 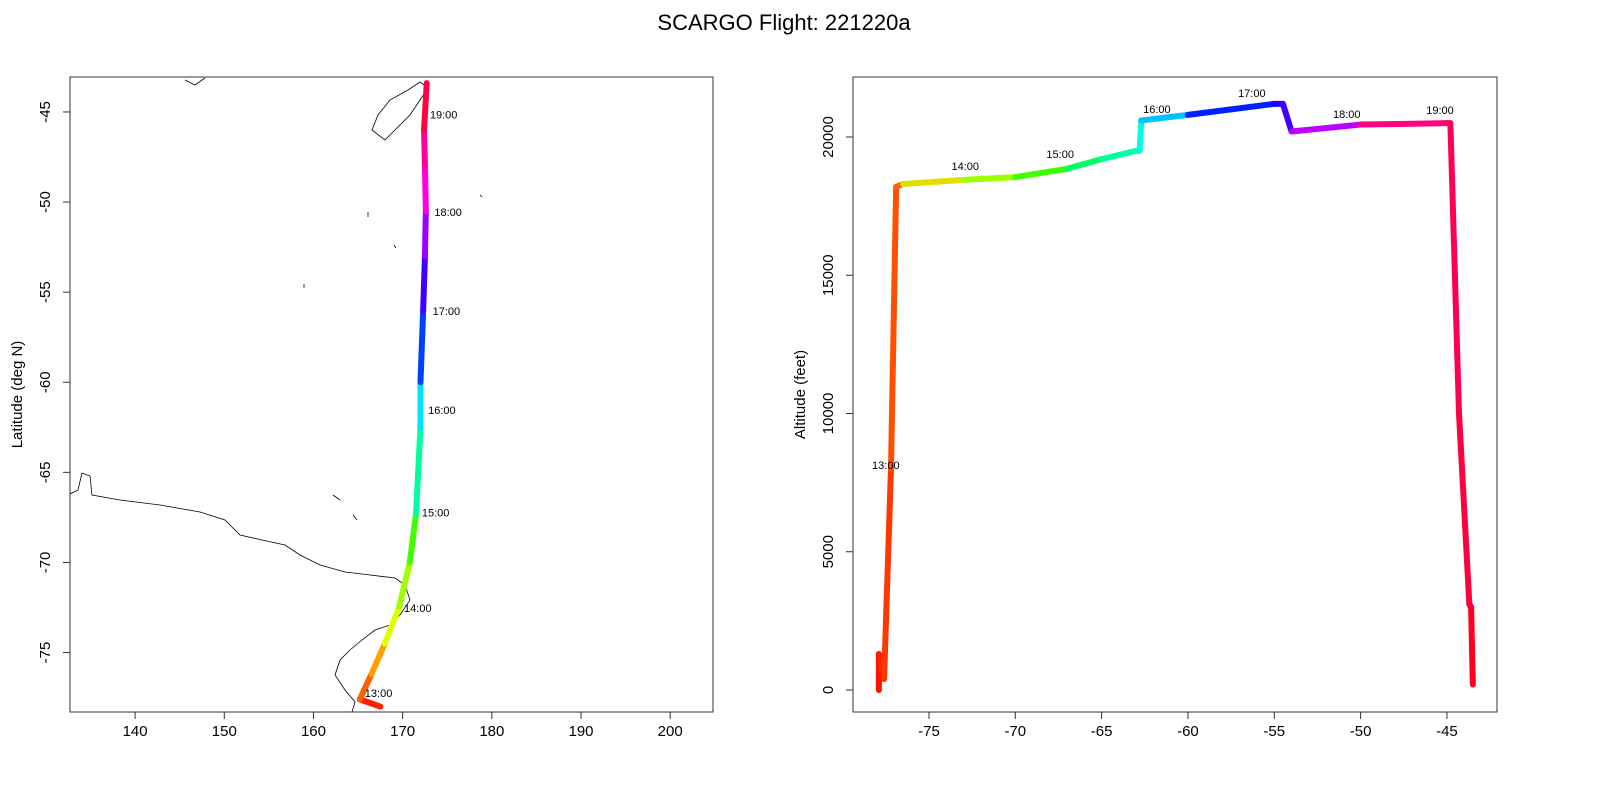 What do you see at coordinates (929, 731) in the screenshot?
I see `x-tick-label: -75` at bounding box center [929, 731].